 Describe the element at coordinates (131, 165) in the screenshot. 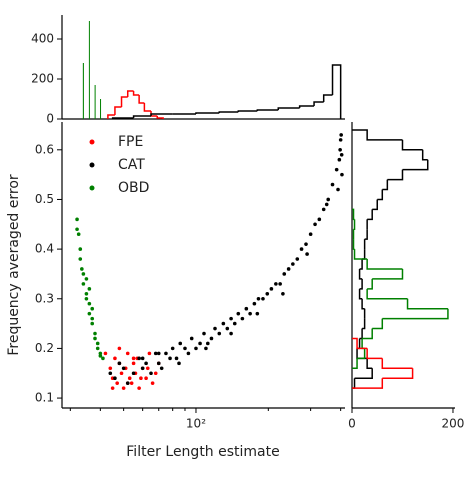

I see `legend-text: CAT` at that location.